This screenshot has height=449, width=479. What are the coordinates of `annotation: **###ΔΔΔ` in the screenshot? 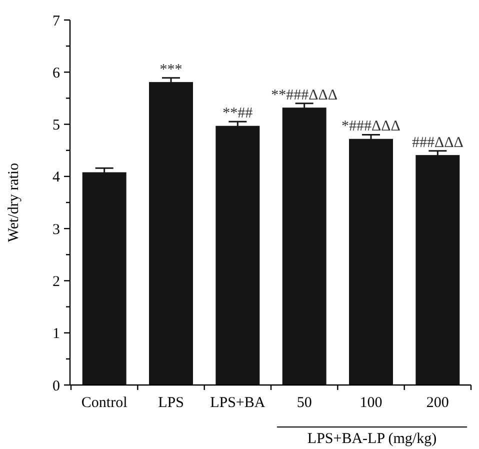 It's located at (304, 95).